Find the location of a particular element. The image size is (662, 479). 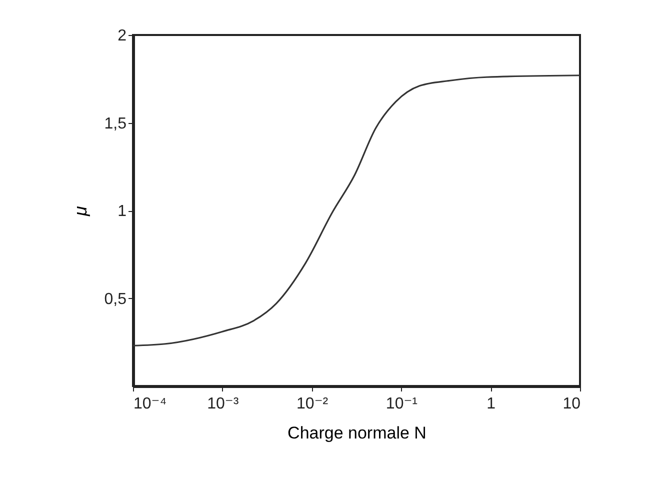

x-tick-label: 10⁻⁴ is located at coordinates (150, 404).